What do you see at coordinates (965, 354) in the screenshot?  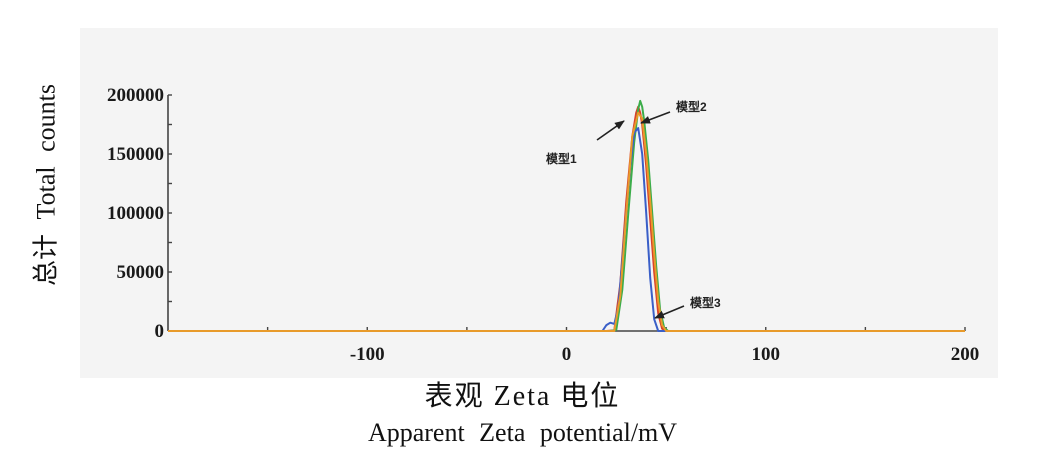 I see `x-tick-label: 200` at bounding box center [965, 354].